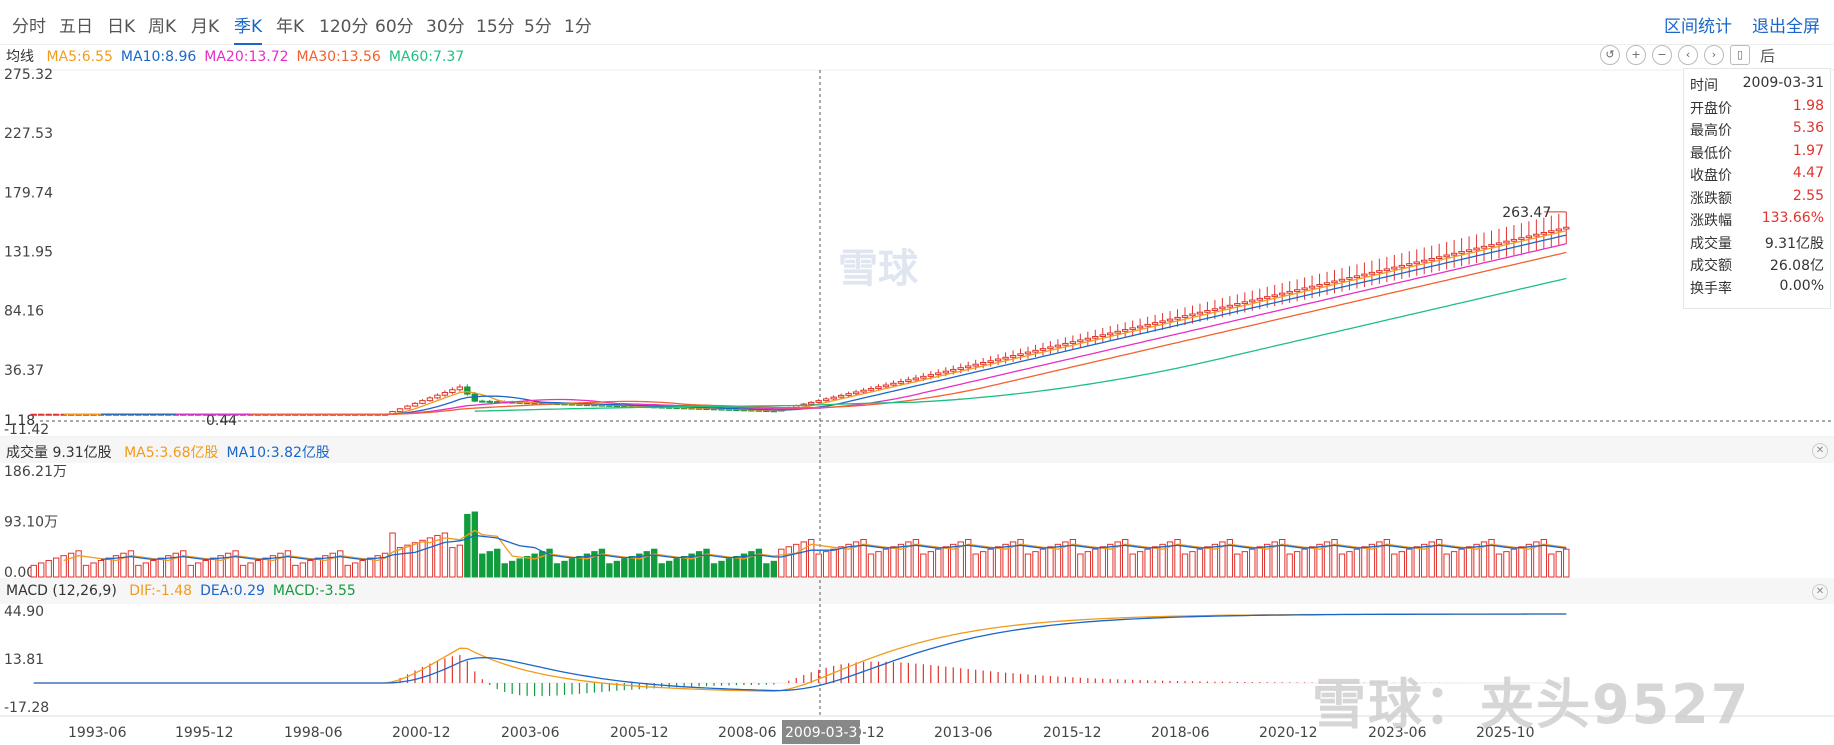  I want to click on tab-7: 120分, so click(344, 27).